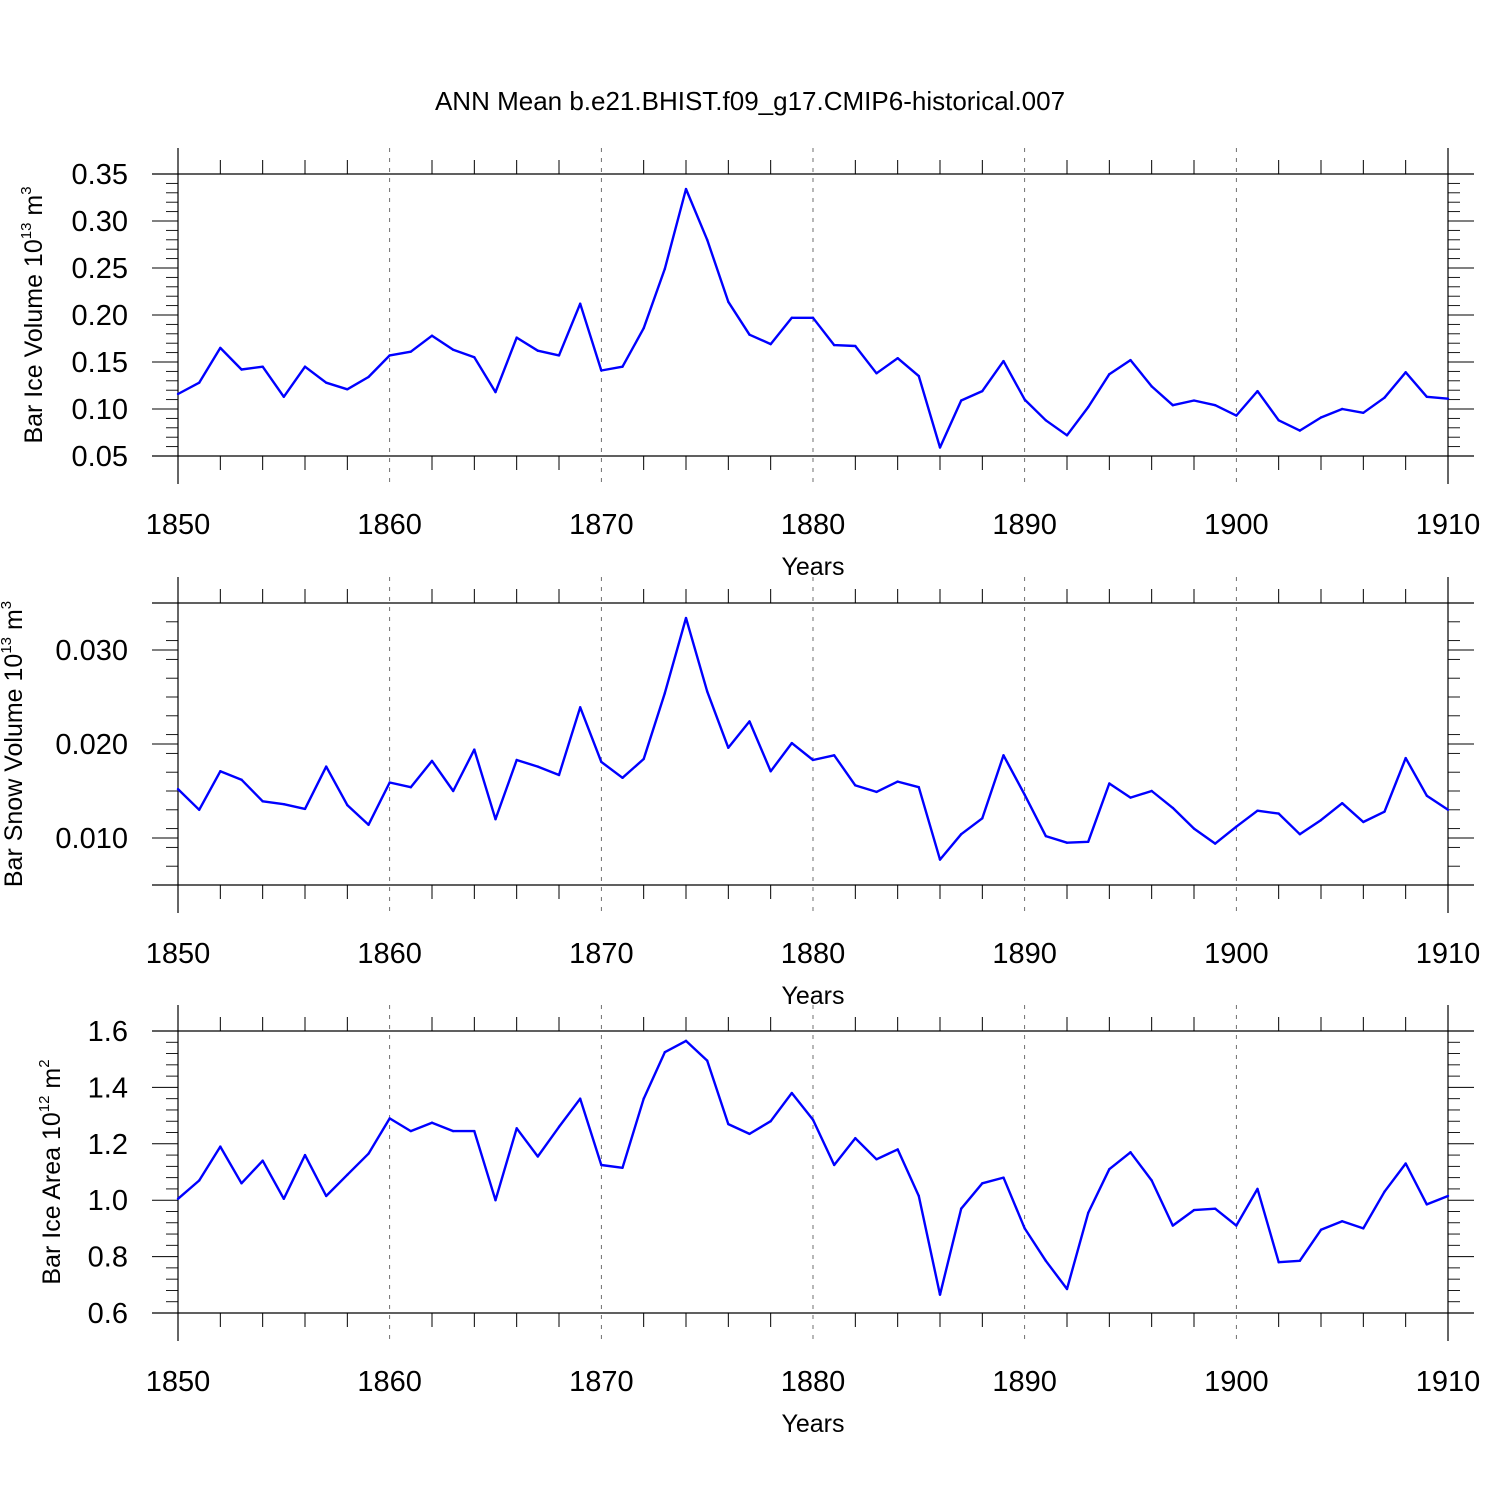  I want to click on y-tick-label: 0.20, so click(100, 316).